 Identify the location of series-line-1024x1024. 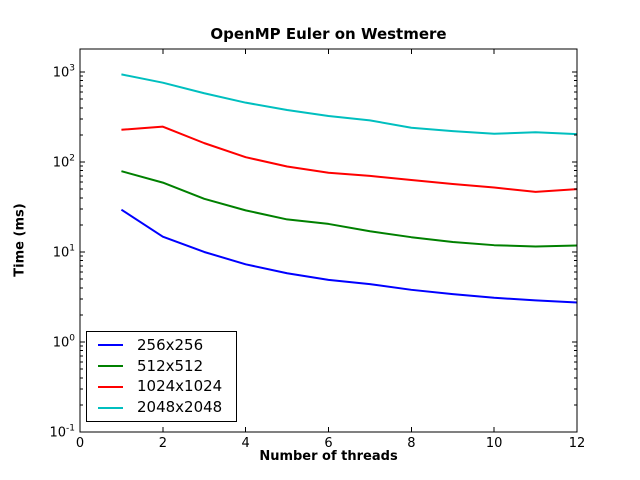
(349, 159).